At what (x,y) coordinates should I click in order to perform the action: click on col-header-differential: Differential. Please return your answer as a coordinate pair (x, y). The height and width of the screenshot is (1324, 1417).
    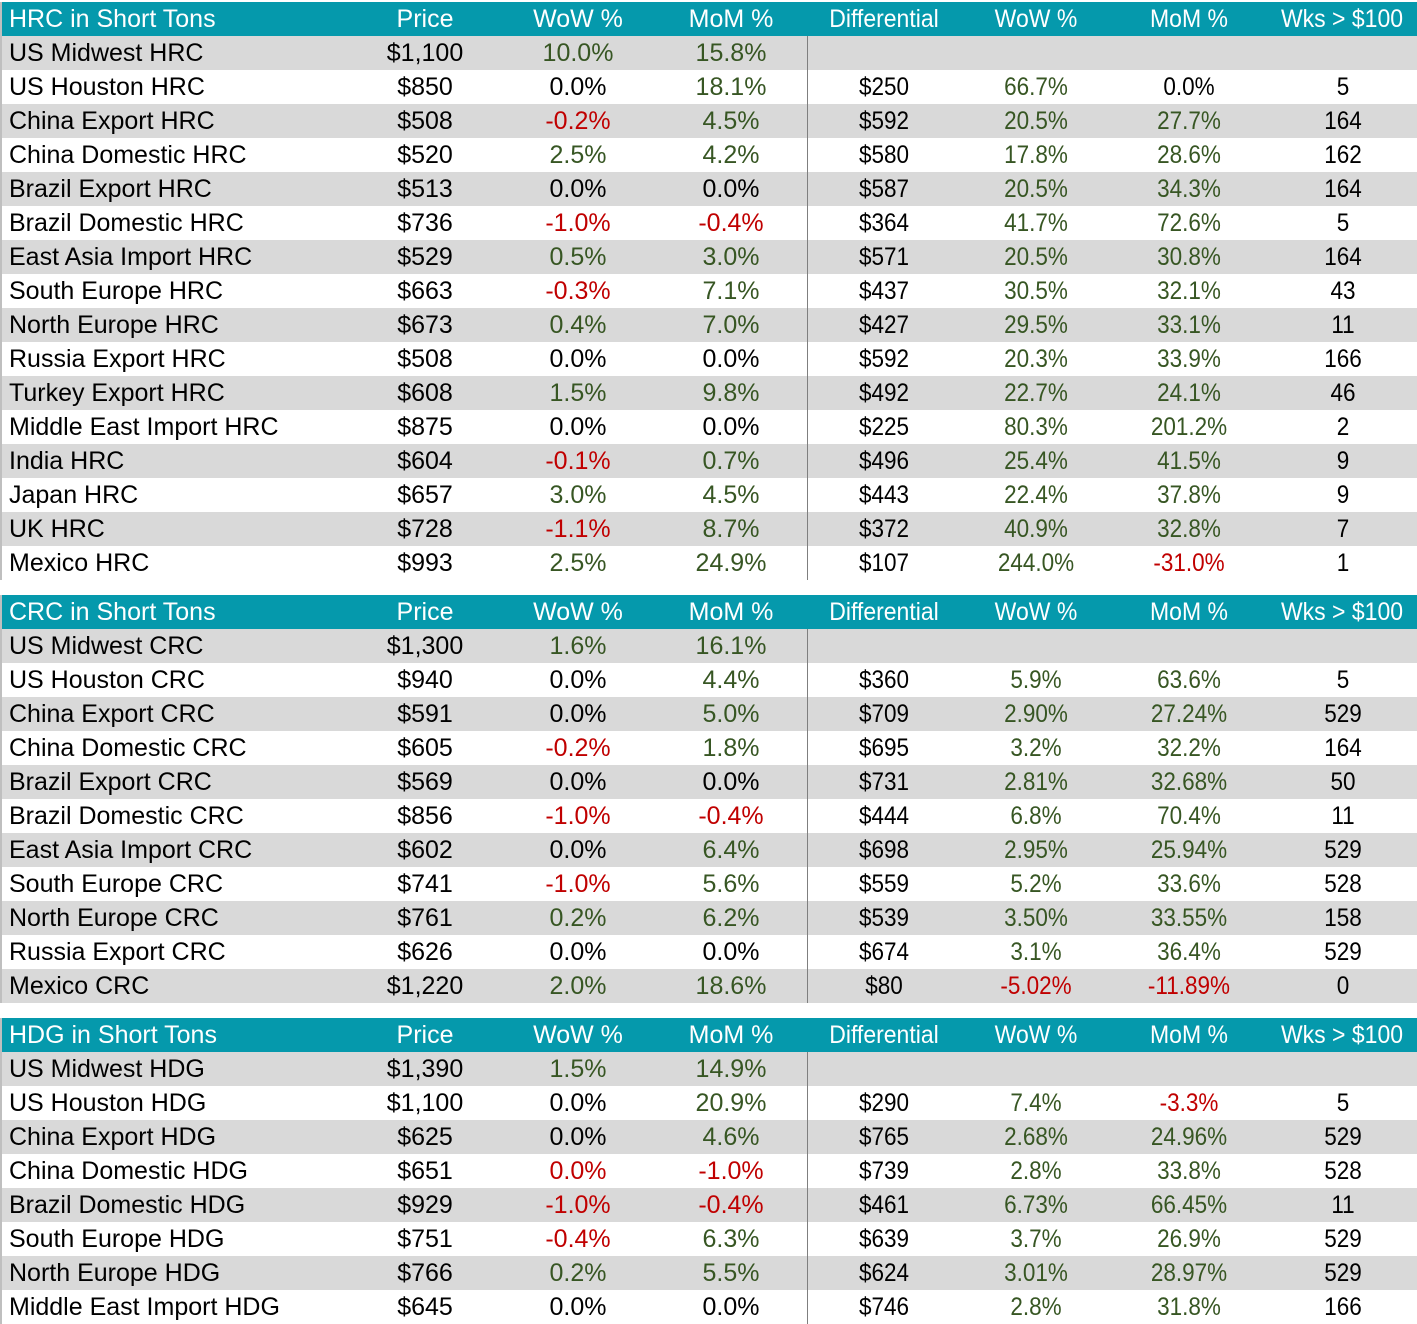
    Looking at the image, I should click on (884, 1035).